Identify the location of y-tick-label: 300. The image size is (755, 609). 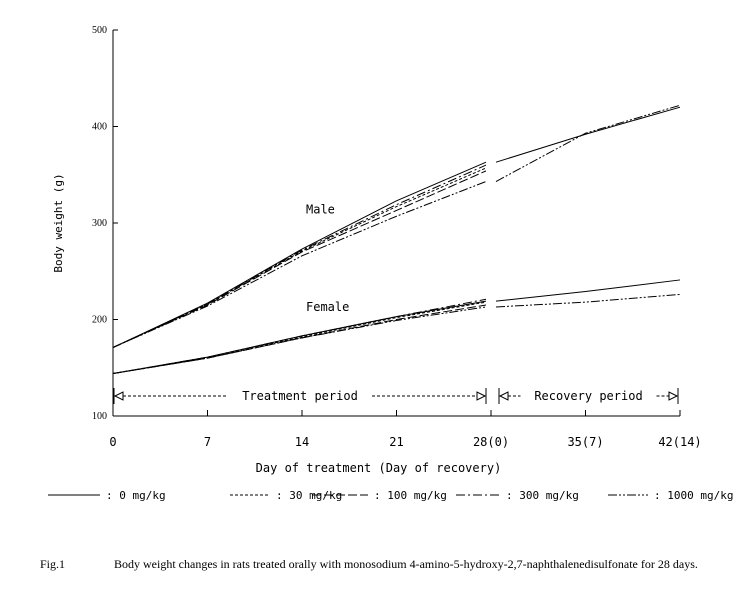
(99, 223).